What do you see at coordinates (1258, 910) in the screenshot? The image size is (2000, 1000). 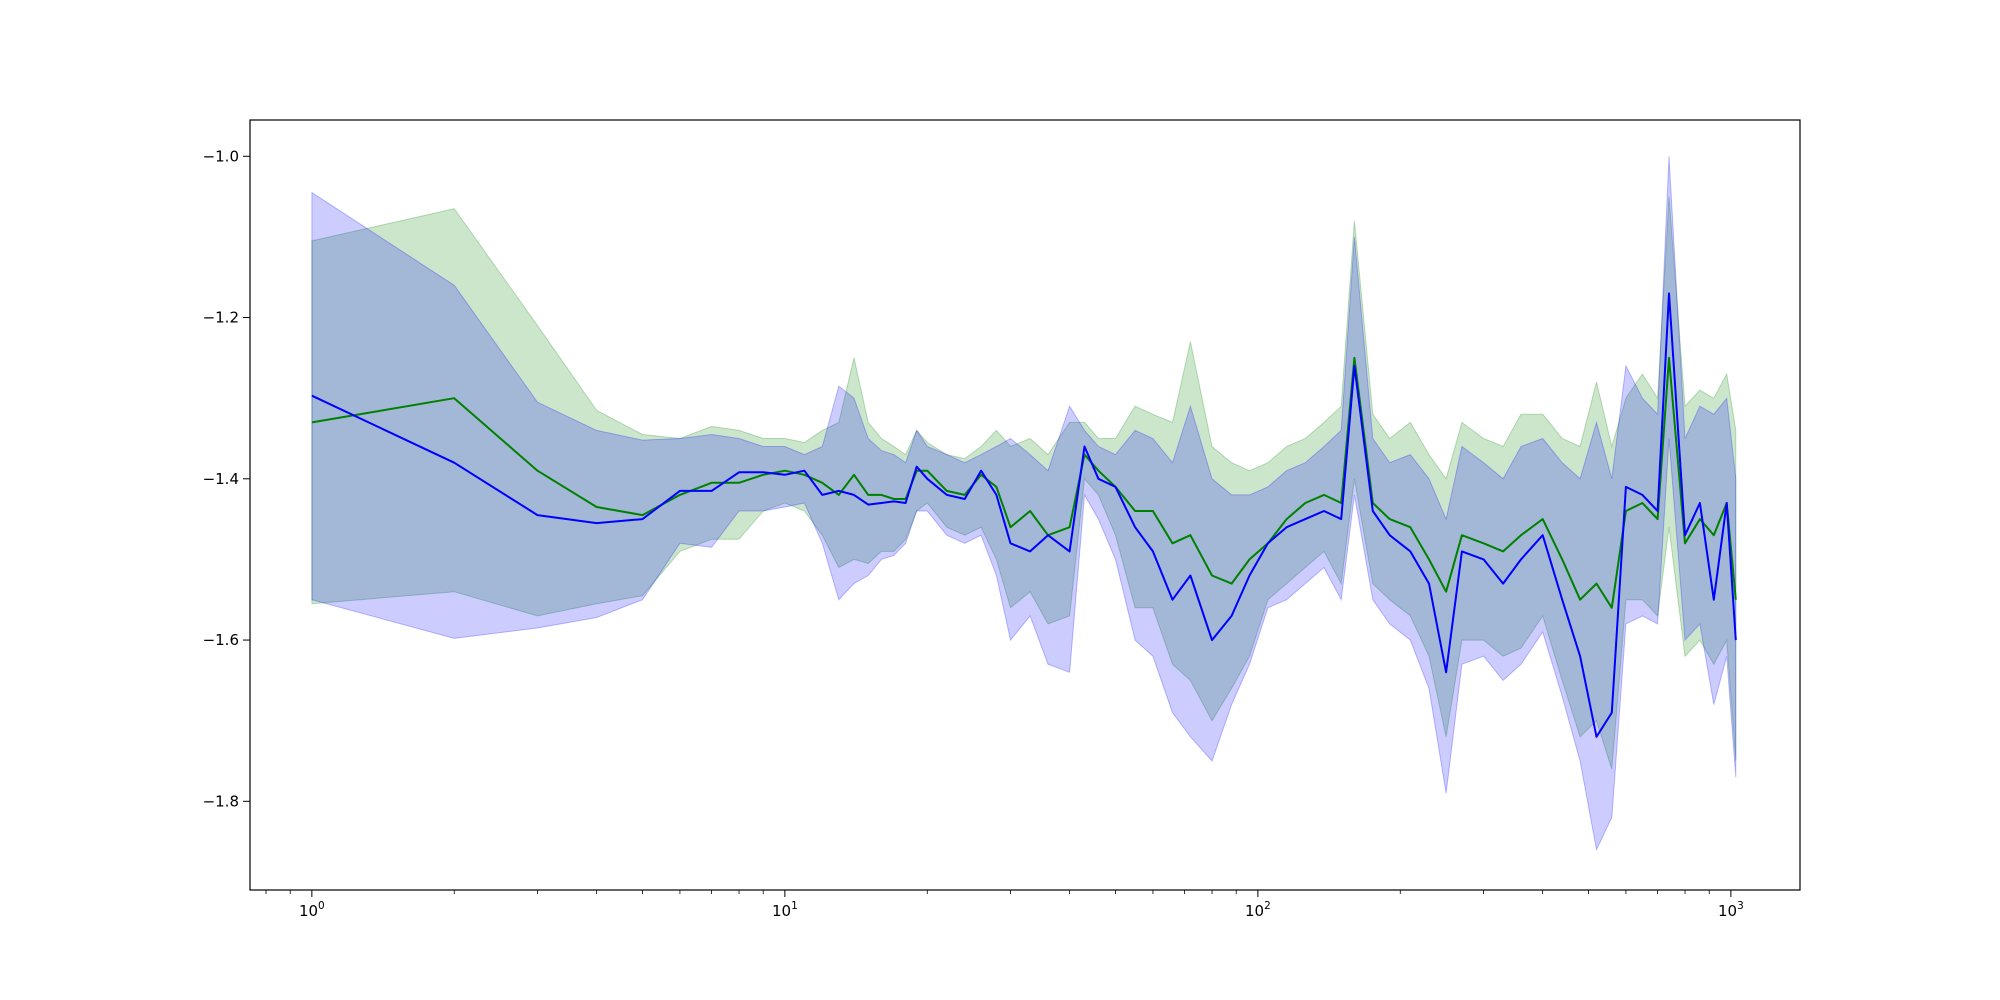 I see `x-tick-label: 10²` at bounding box center [1258, 910].